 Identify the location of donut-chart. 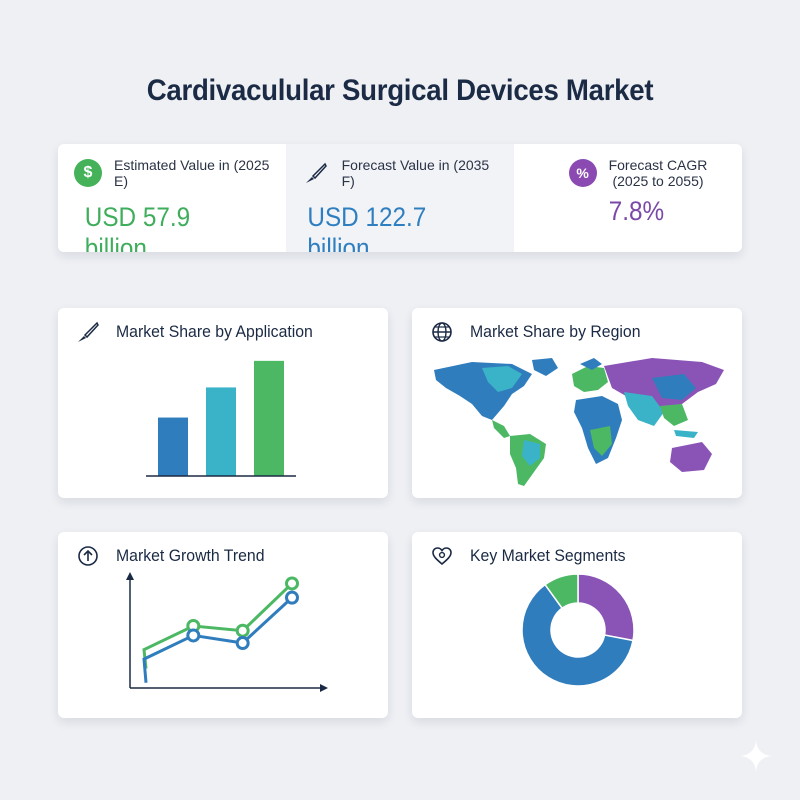
(578, 630).